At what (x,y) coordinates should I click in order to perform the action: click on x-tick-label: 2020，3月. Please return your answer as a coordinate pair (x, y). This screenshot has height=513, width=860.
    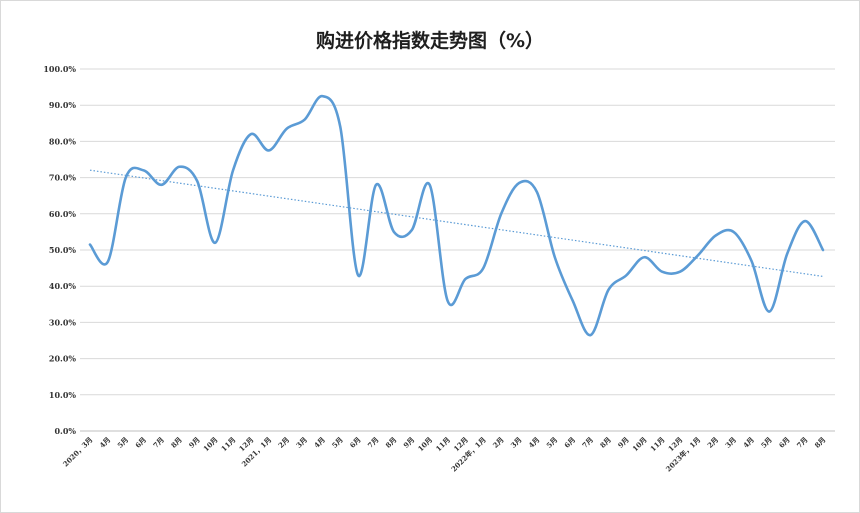
    Looking at the image, I should click on (77, 451).